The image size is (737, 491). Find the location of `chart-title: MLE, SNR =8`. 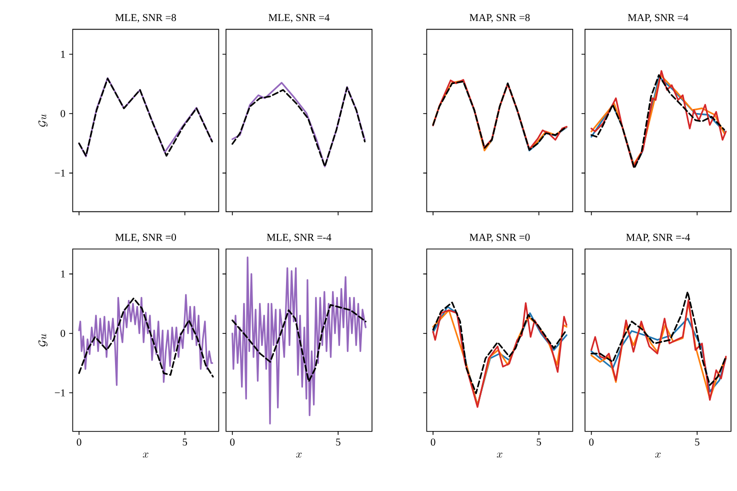

chart-title: MLE, SNR =8 is located at coordinates (145, 18).